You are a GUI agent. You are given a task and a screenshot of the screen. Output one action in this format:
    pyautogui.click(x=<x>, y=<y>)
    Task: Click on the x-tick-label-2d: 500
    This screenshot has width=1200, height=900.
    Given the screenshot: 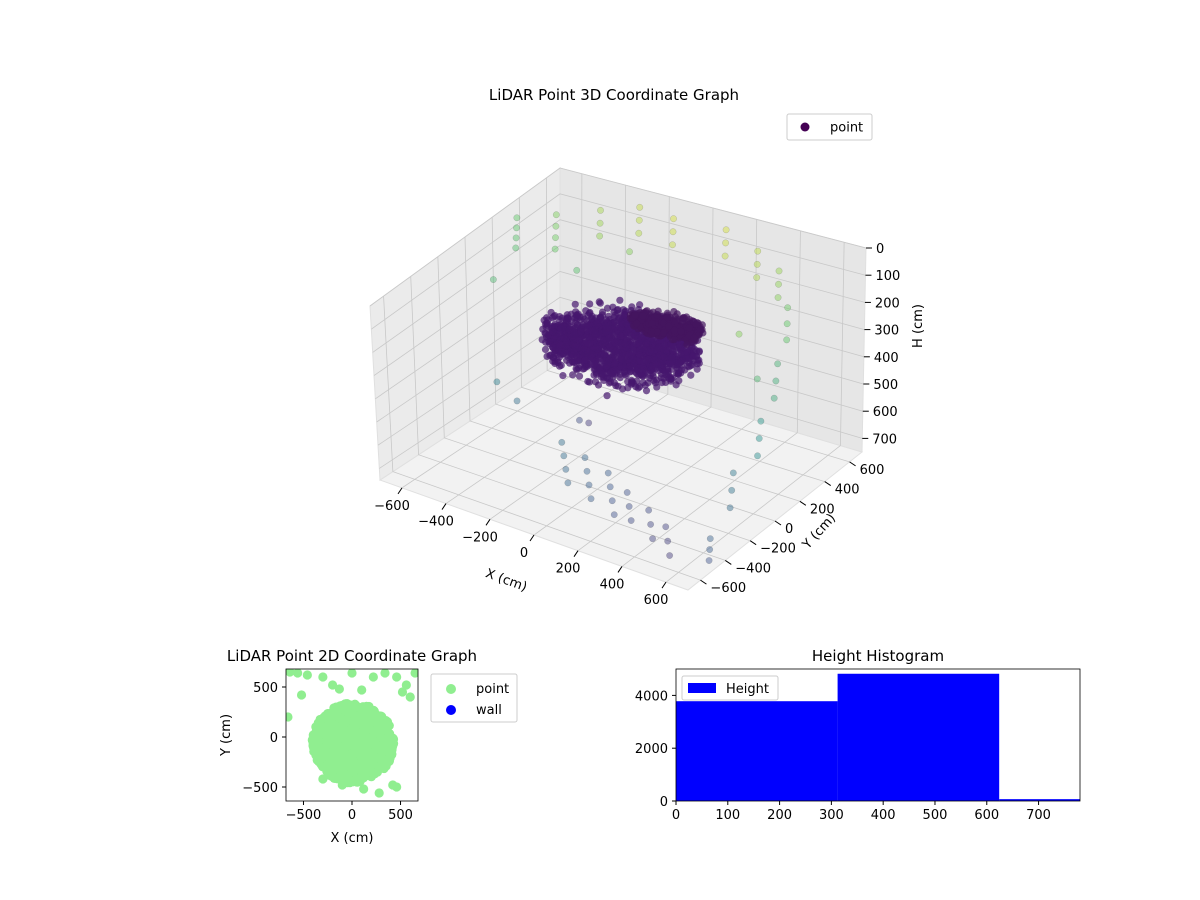 What is the action you would take?
    pyautogui.click(x=400, y=815)
    